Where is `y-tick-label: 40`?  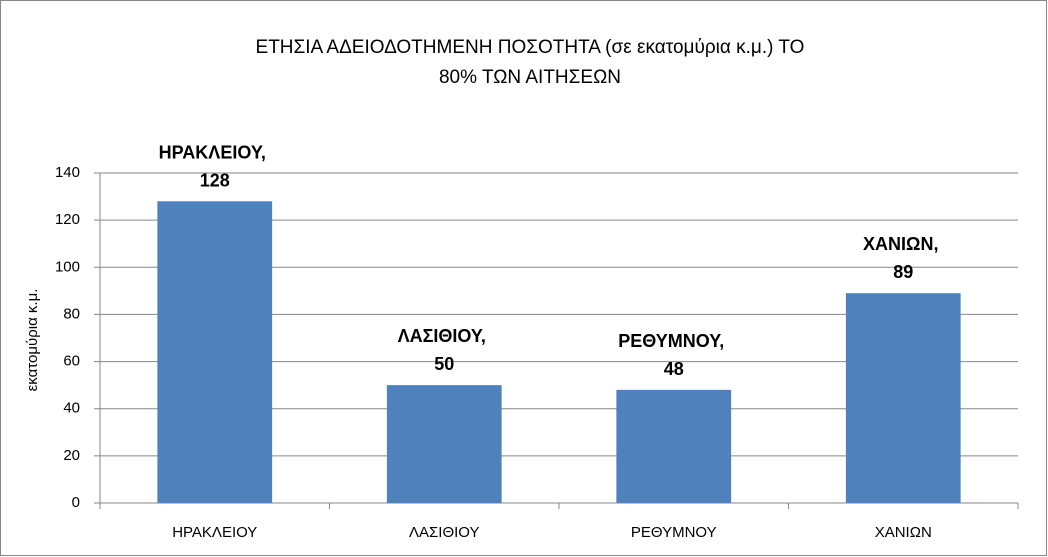
y-tick-label: 40 is located at coordinates (71, 408).